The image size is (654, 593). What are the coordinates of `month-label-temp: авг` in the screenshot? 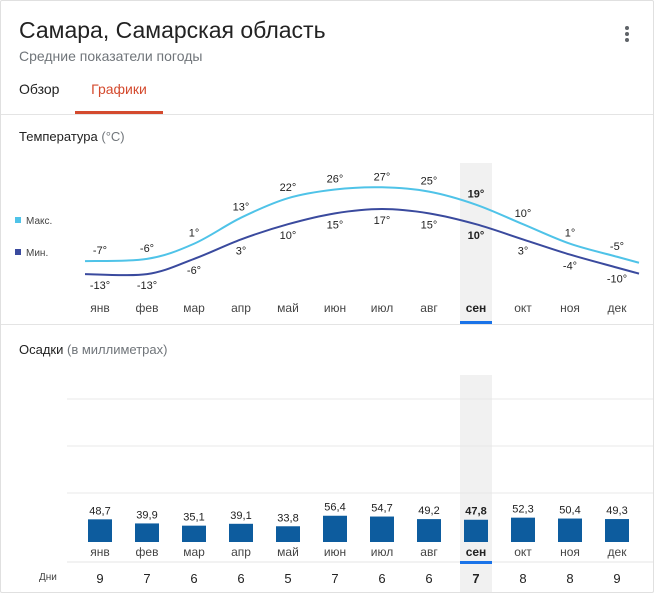 It's located at (429, 308).